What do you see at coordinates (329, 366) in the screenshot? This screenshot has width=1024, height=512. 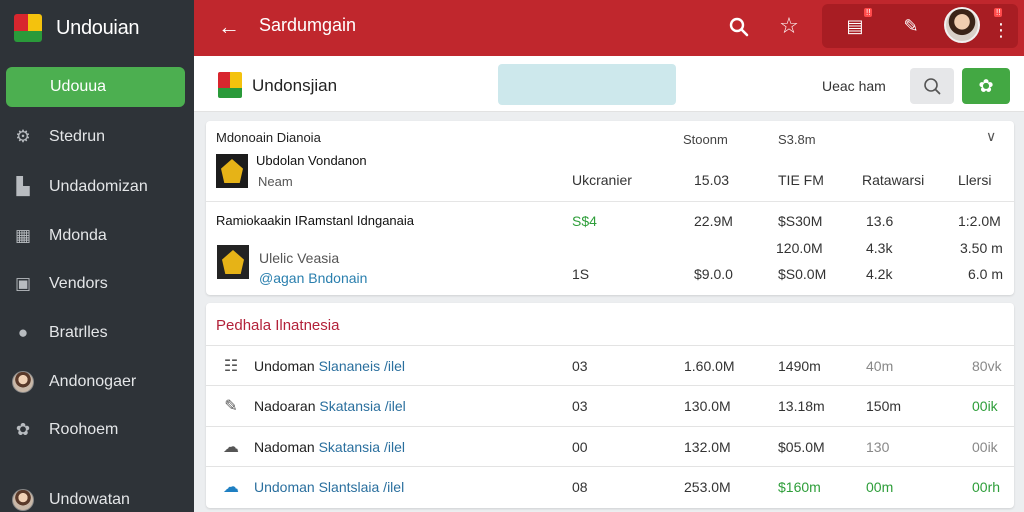 I see `row-name: Undoman Slananeis /ilel` at bounding box center [329, 366].